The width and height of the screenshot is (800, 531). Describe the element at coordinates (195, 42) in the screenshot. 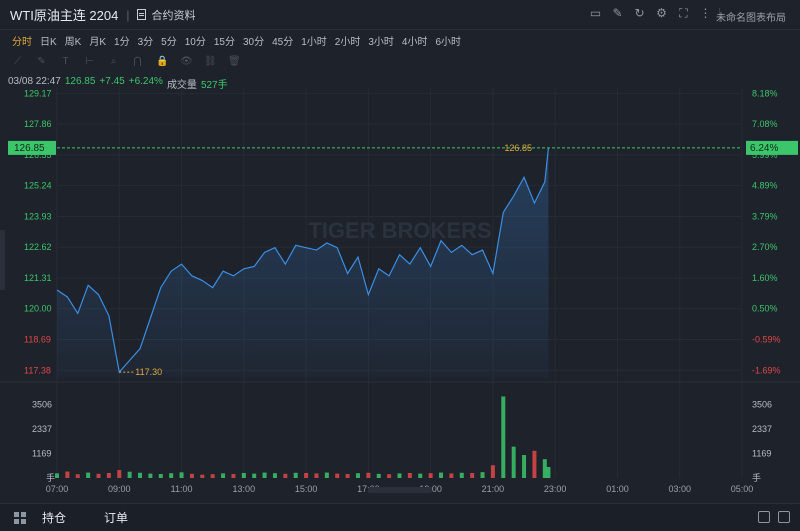

I see `period-7: 10分` at that location.